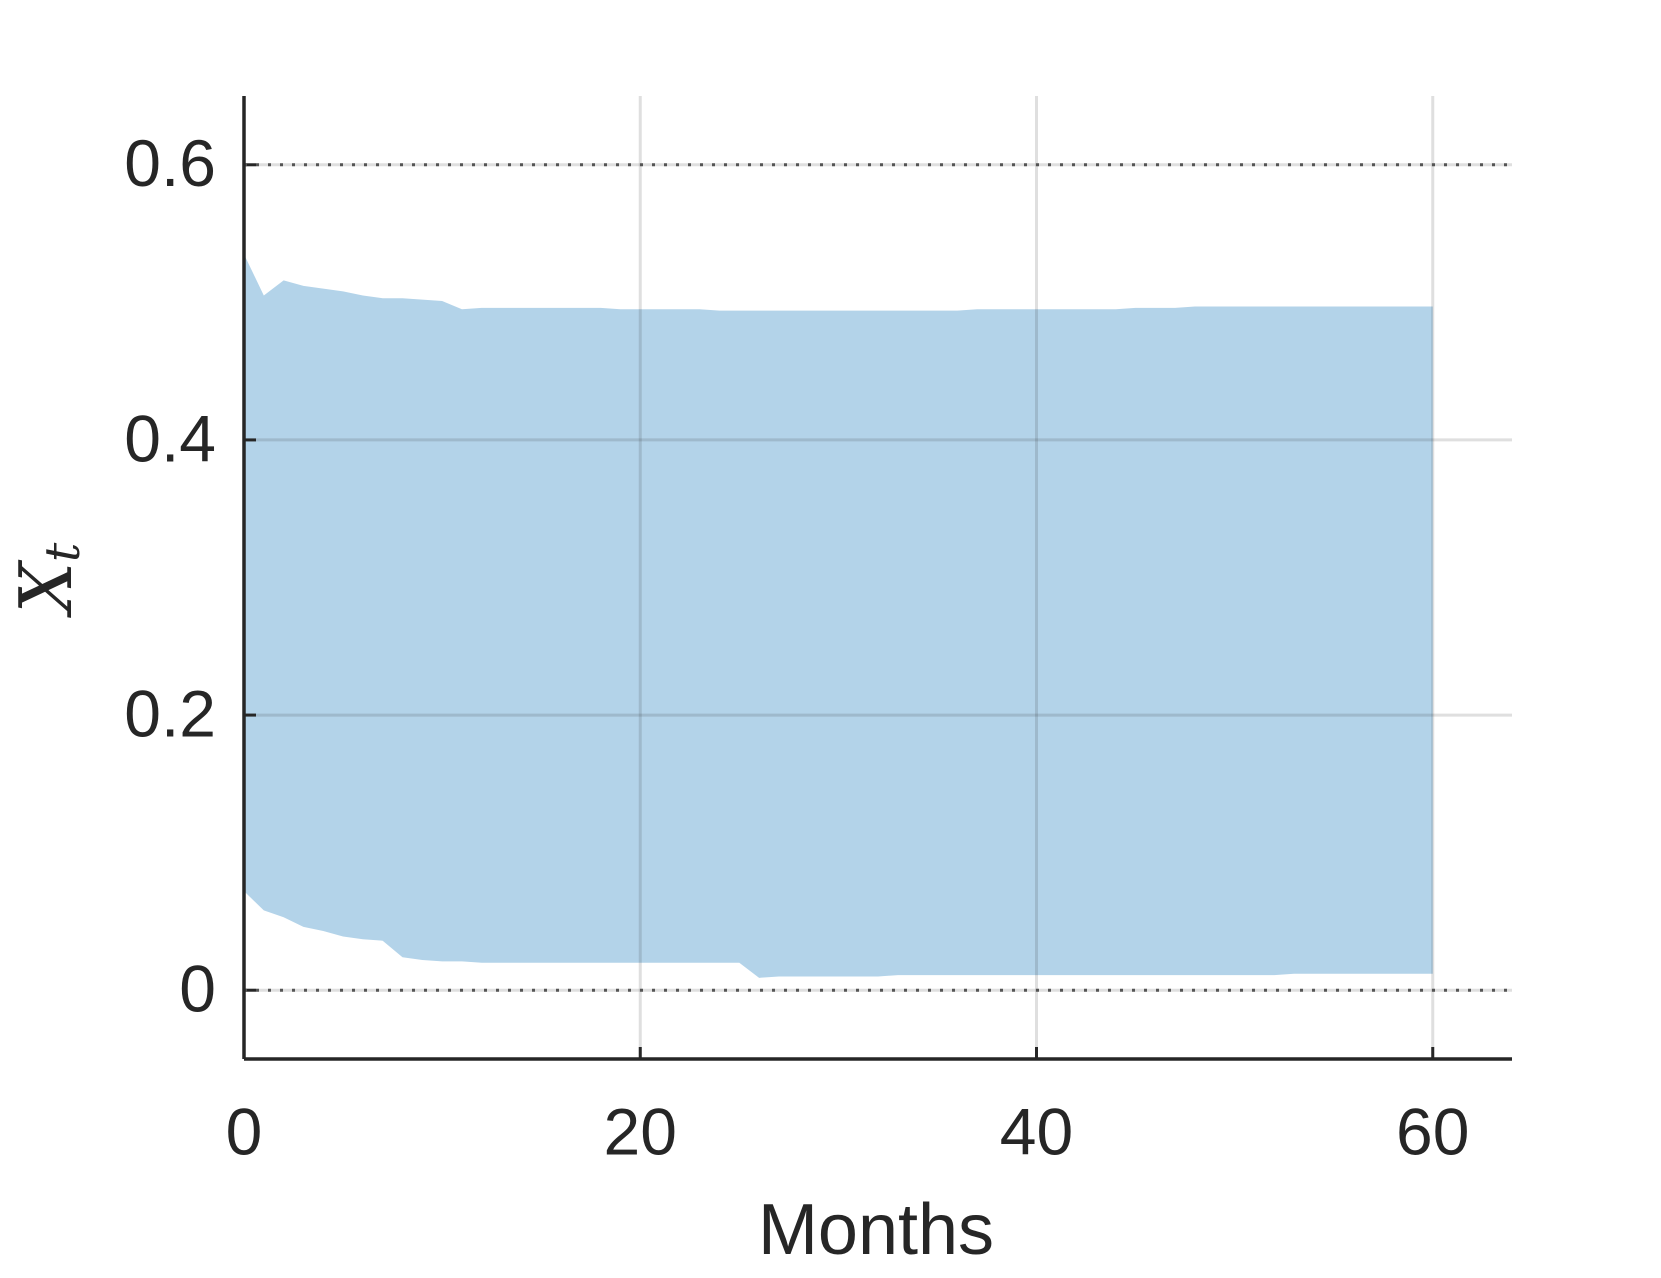 Image resolution: width=1661 pixels, height=1278 pixels. I want to click on x-tick-label: 0, so click(244, 1131).